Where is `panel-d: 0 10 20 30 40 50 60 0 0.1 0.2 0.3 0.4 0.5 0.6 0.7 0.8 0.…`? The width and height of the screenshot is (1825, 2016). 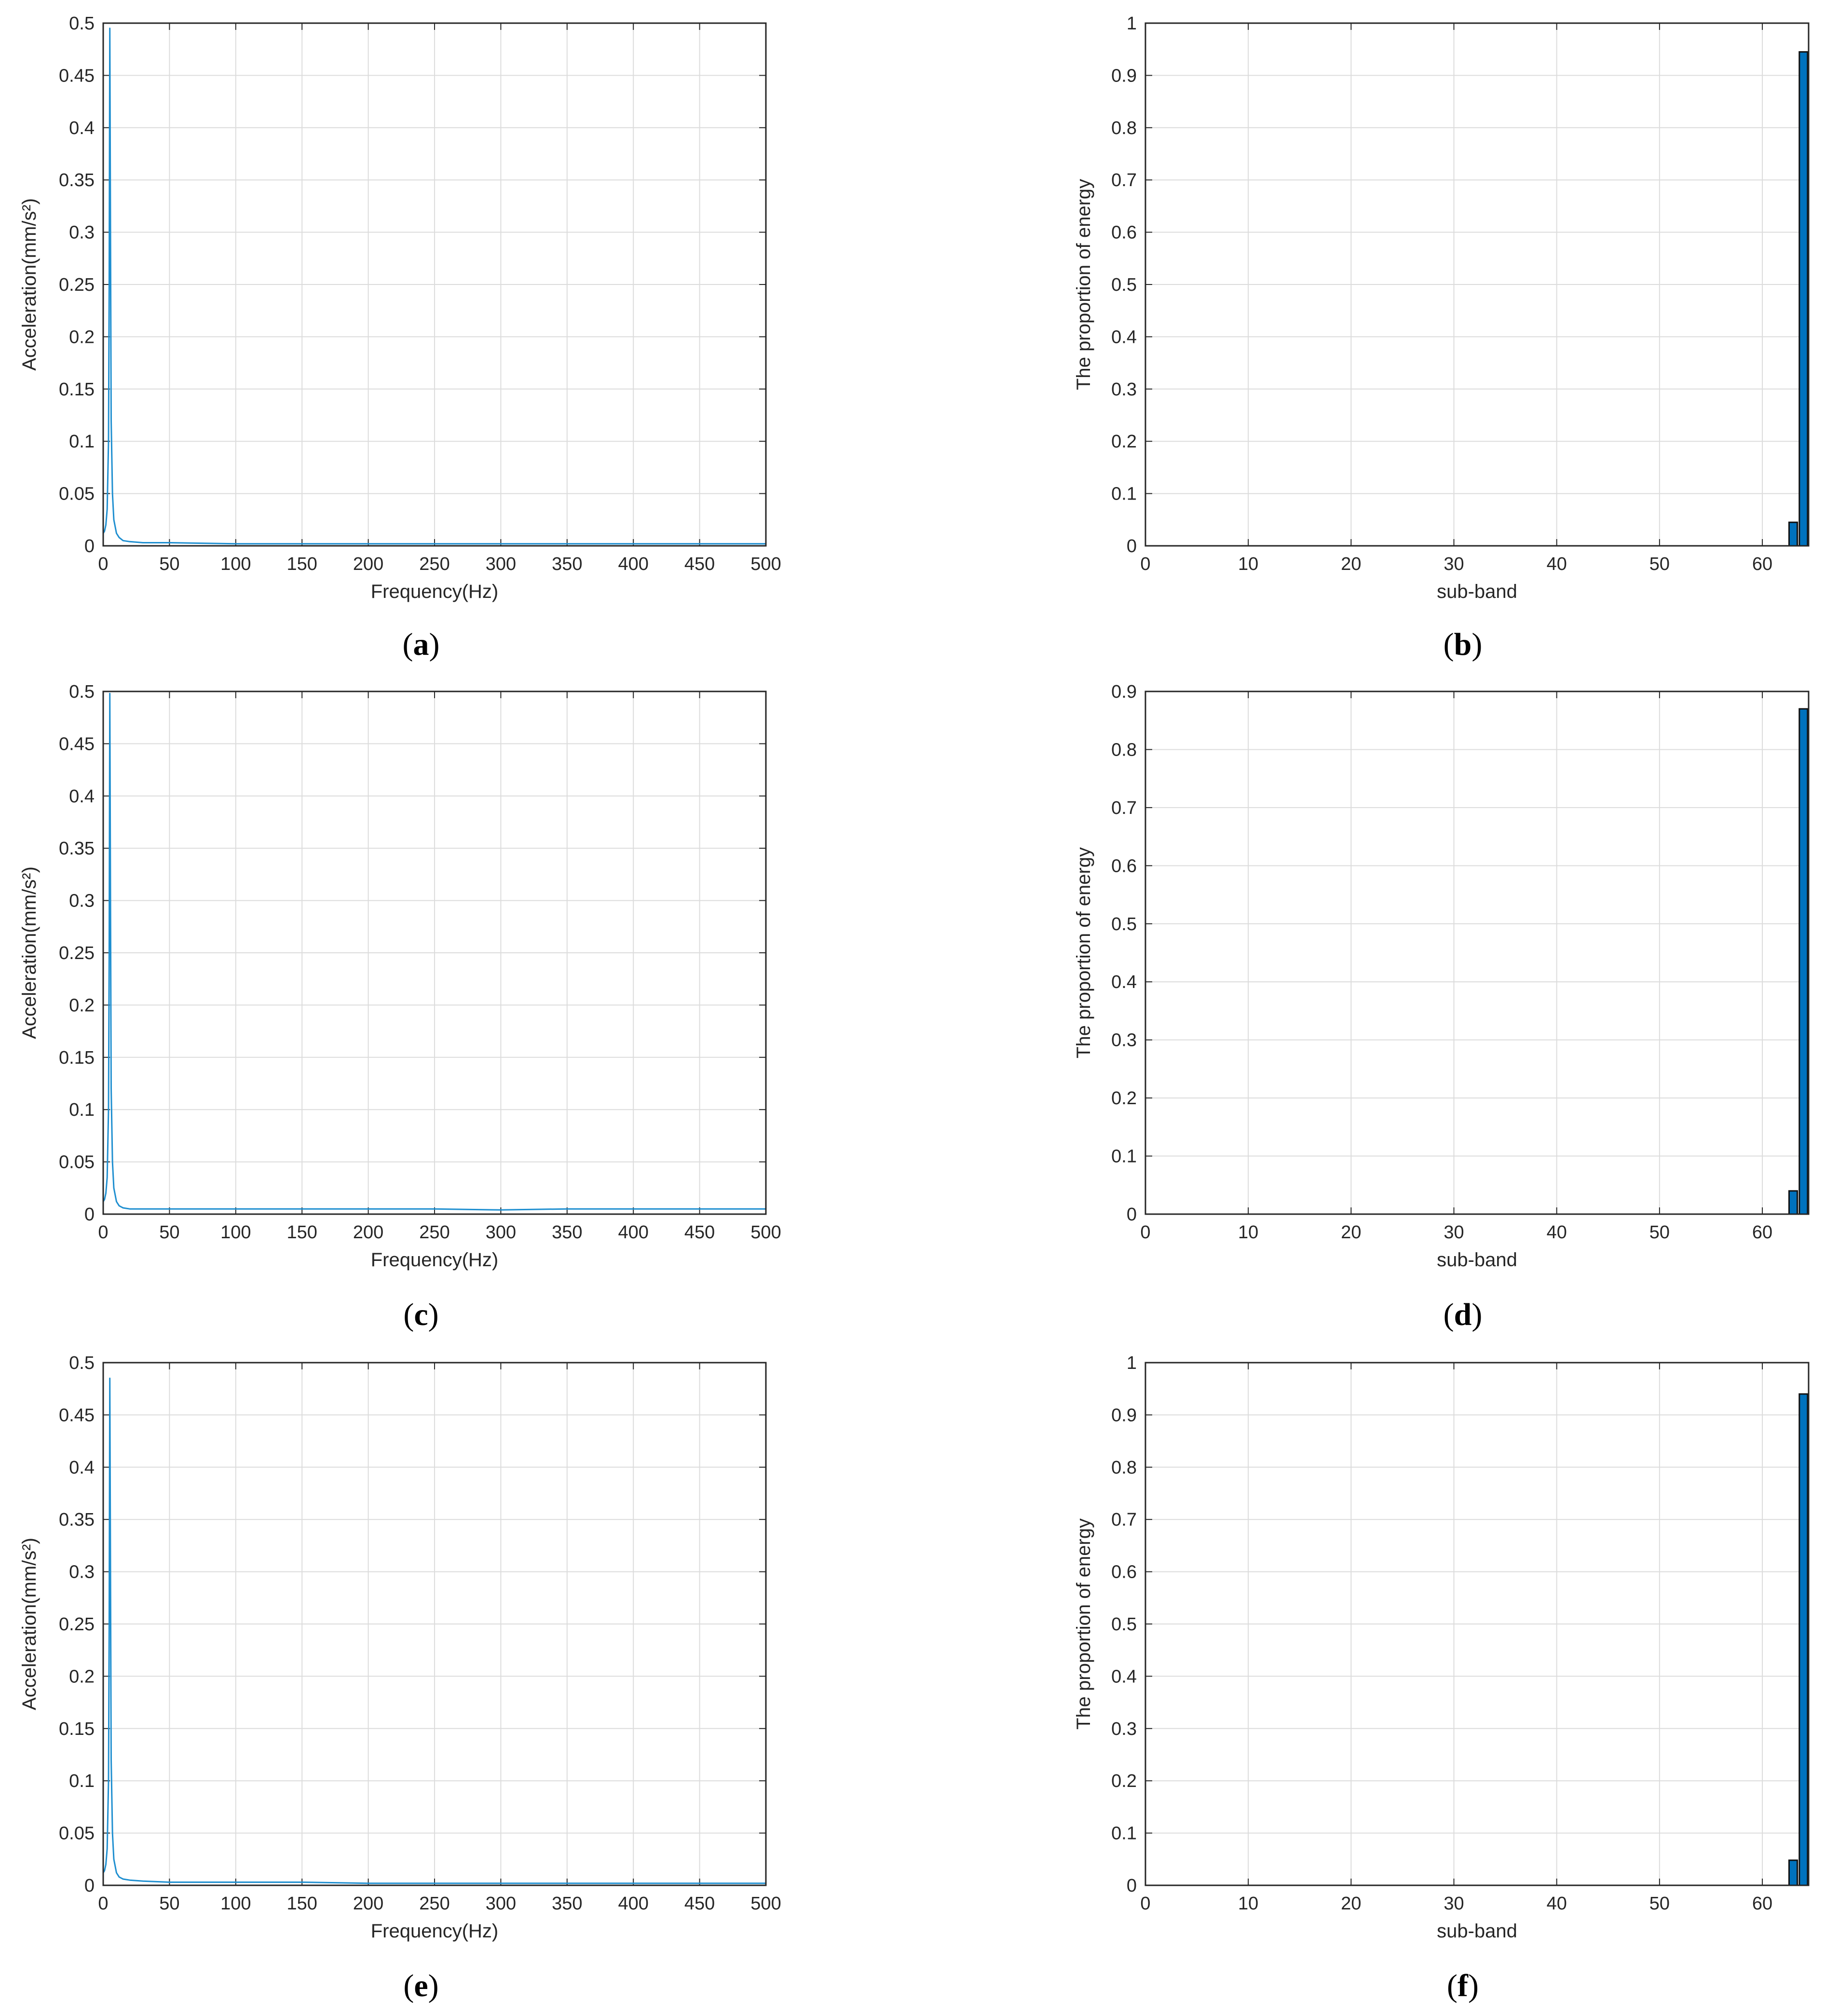
panel-d: 0 10 20 30 40 50 60 0 0.1 0.2 0.3 0.4 0.5 0.6 0.7 0.8 0.… is located at coordinates (1441, 1007).